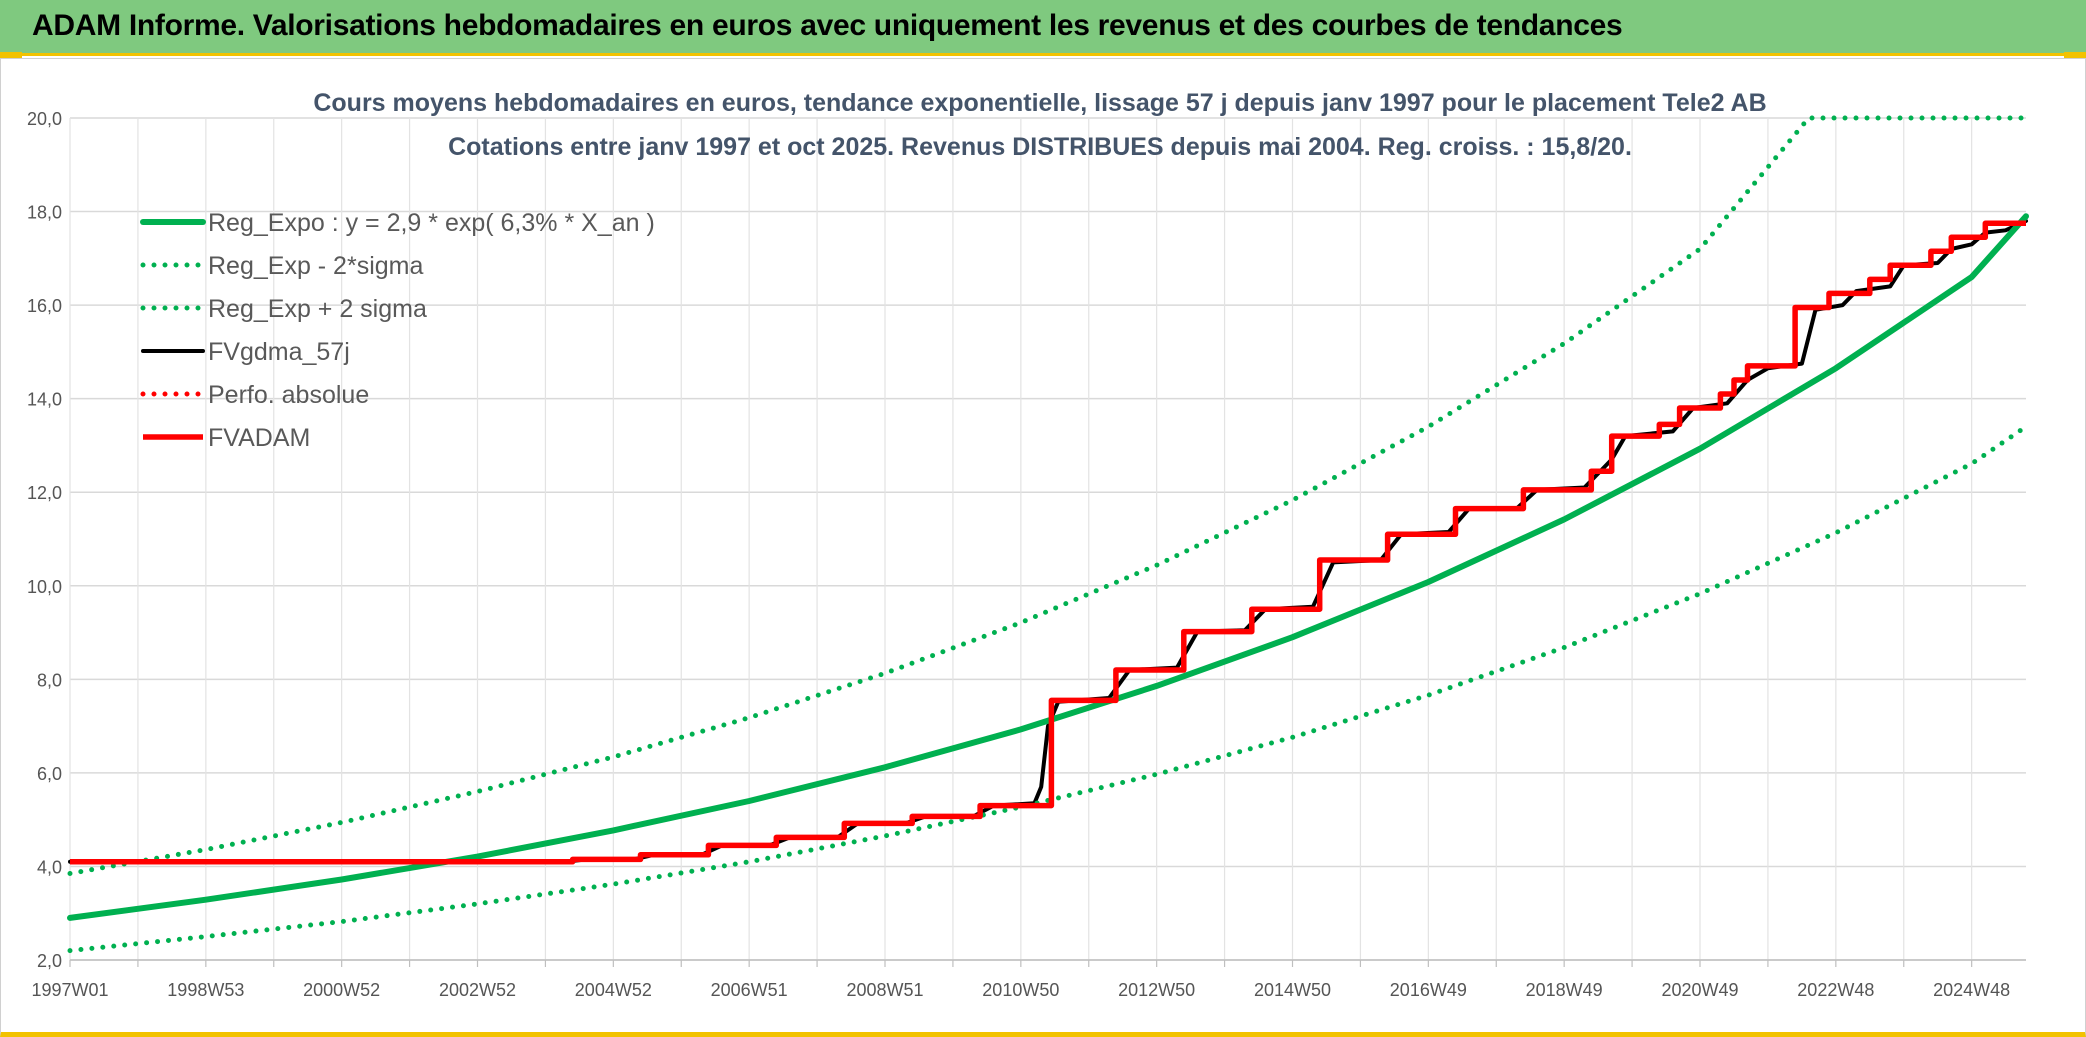 Image resolution: width=2086 pixels, height=1037 pixels. Describe the element at coordinates (613, 990) in the screenshot. I see `x-tick-label: 2004W52` at that location.